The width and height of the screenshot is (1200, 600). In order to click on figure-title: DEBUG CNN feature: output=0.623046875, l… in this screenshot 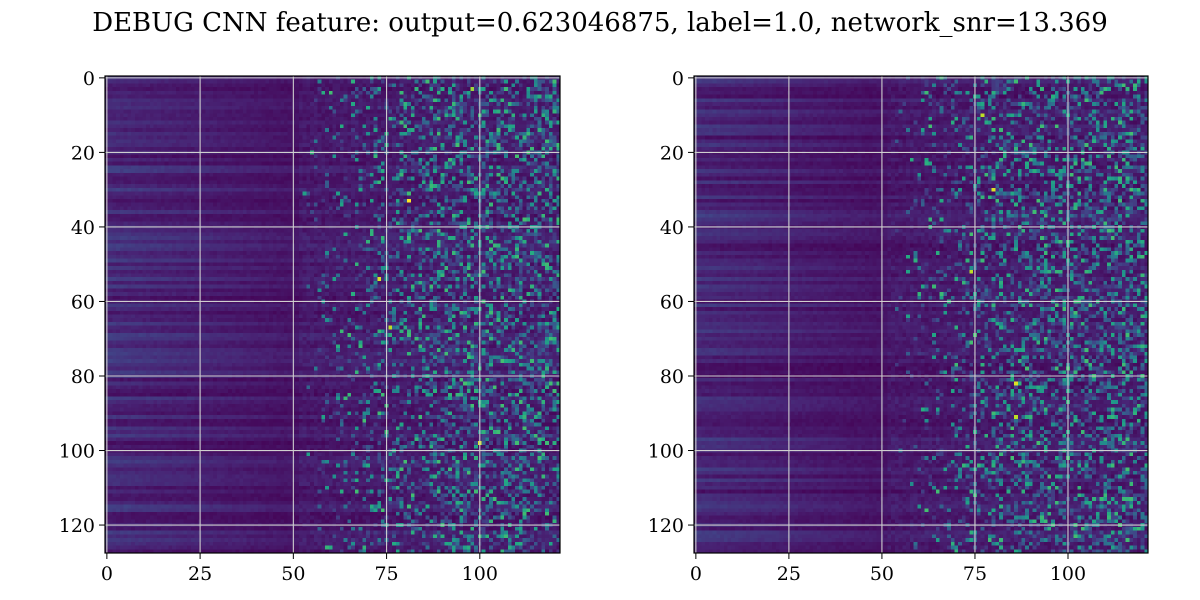, I will do `click(600, 23)`.